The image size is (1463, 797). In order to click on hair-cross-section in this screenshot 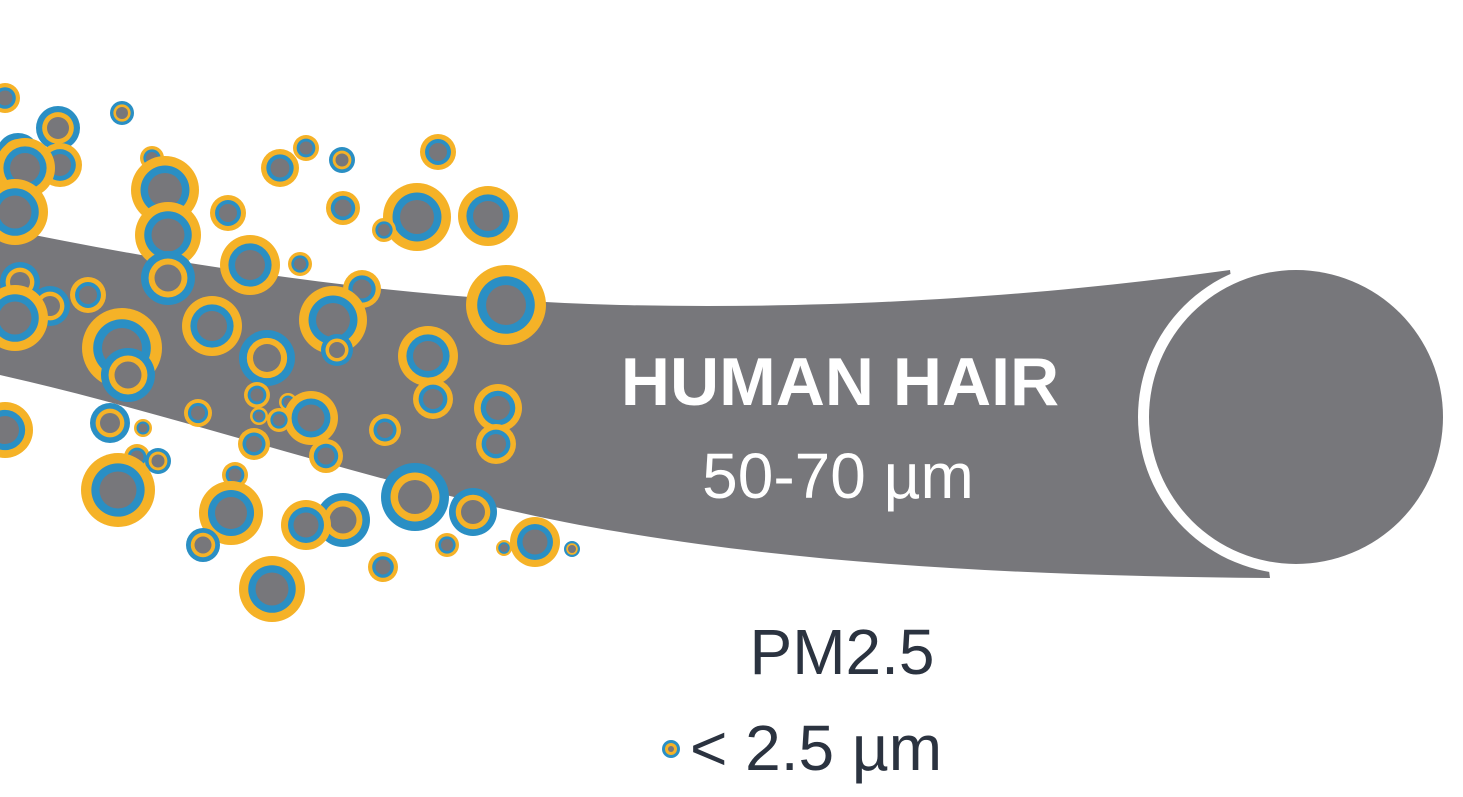, I will do `click(1296, 417)`.